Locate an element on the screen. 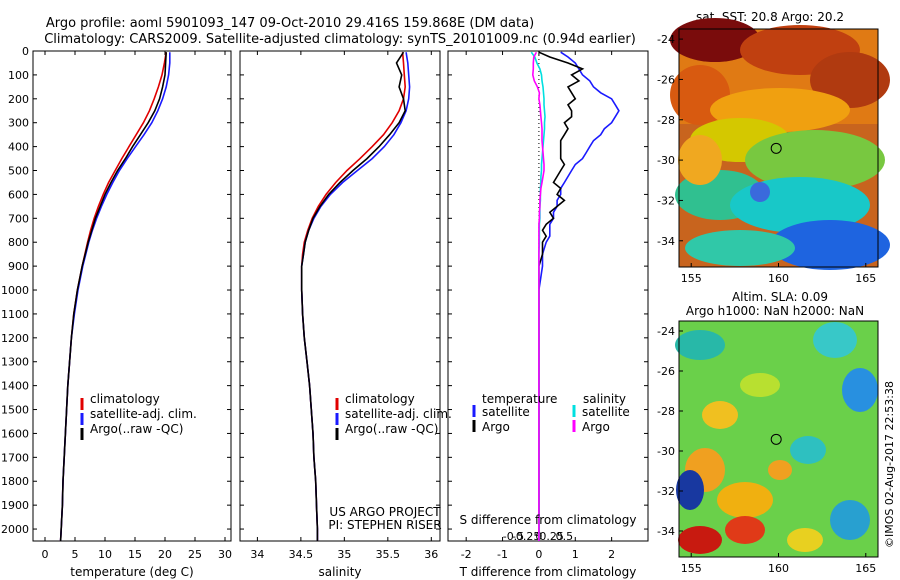 The image size is (900, 580). depth-tick-label: 1000 is located at coordinates (15, 290).